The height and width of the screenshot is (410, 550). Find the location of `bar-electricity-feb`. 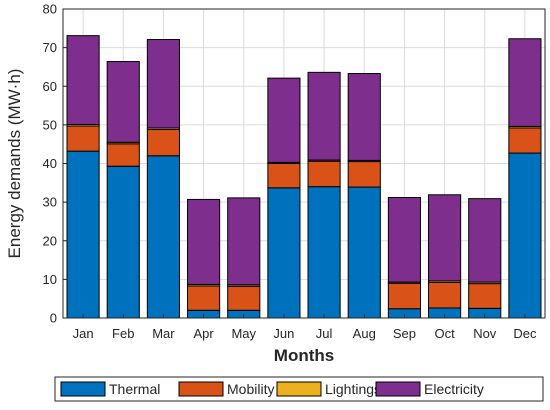

bar-electricity-feb is located at coordinates (123, 102).